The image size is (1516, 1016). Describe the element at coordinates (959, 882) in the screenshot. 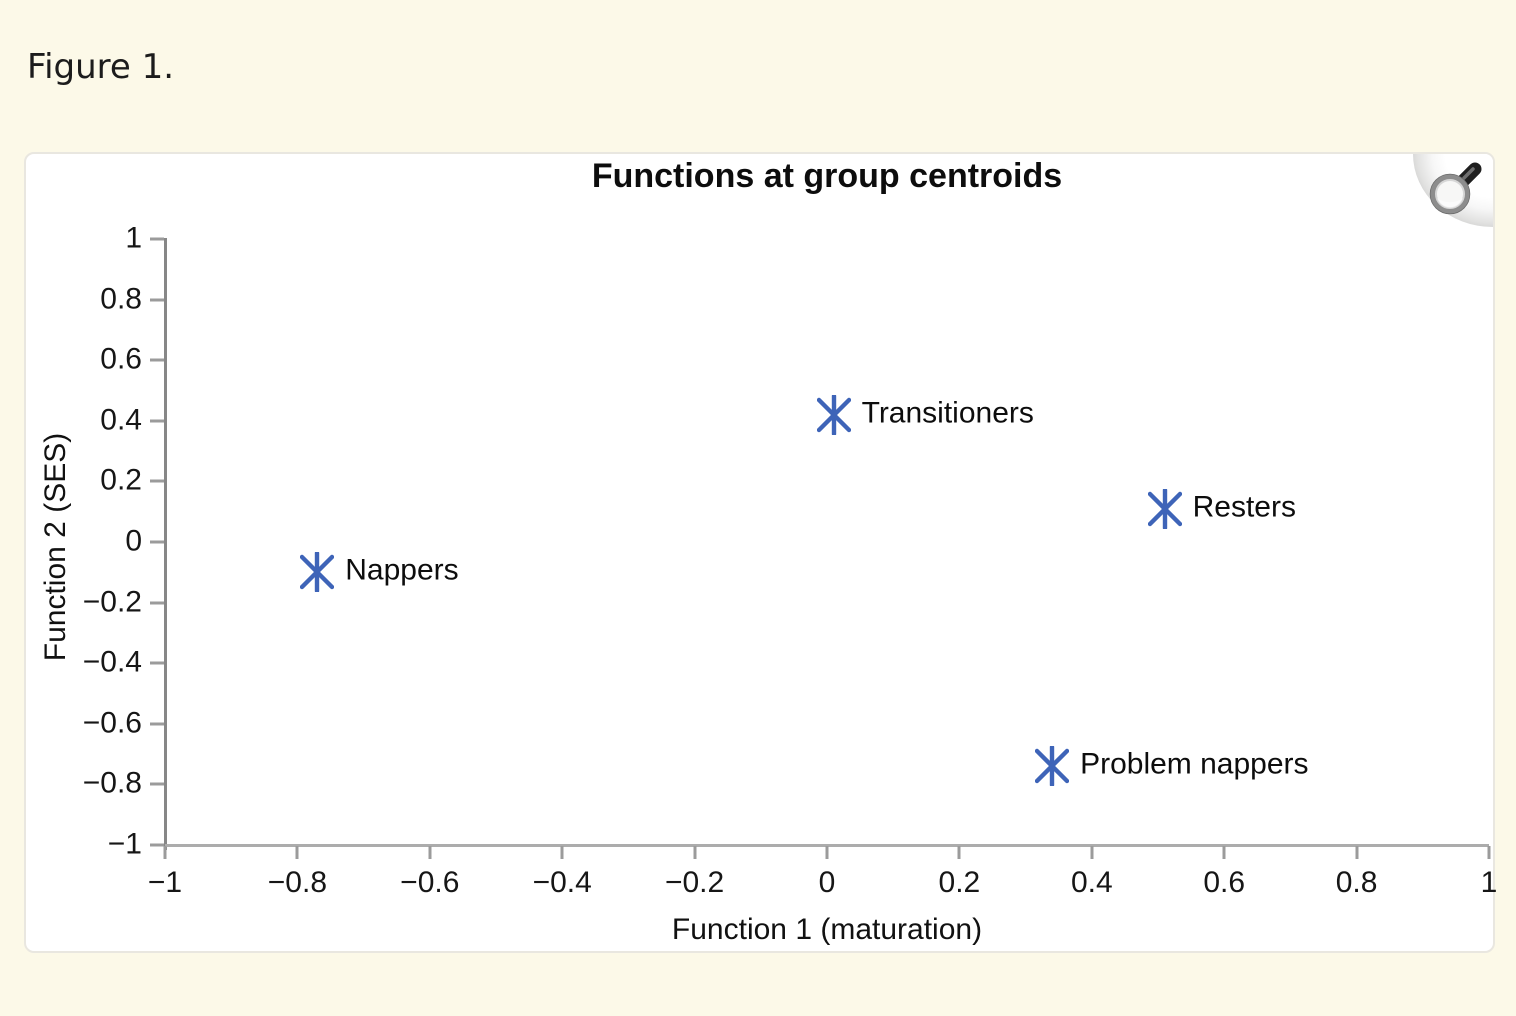

I see `x-tick-label: 0.2` at that location.